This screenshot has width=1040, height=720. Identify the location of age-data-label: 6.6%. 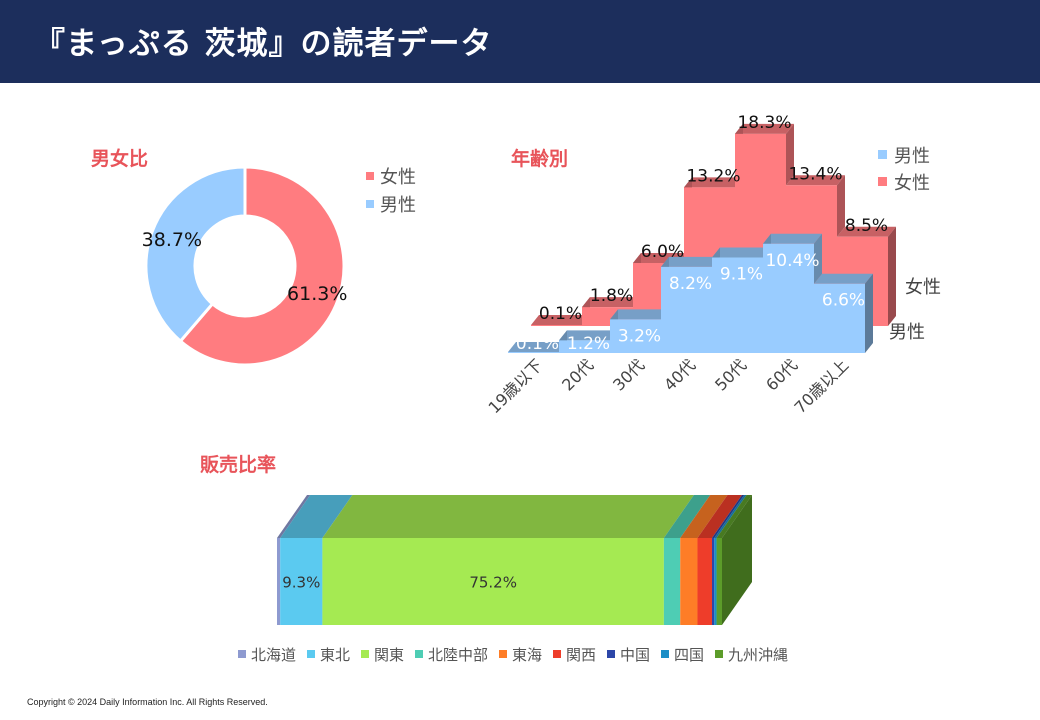
(843, 301).